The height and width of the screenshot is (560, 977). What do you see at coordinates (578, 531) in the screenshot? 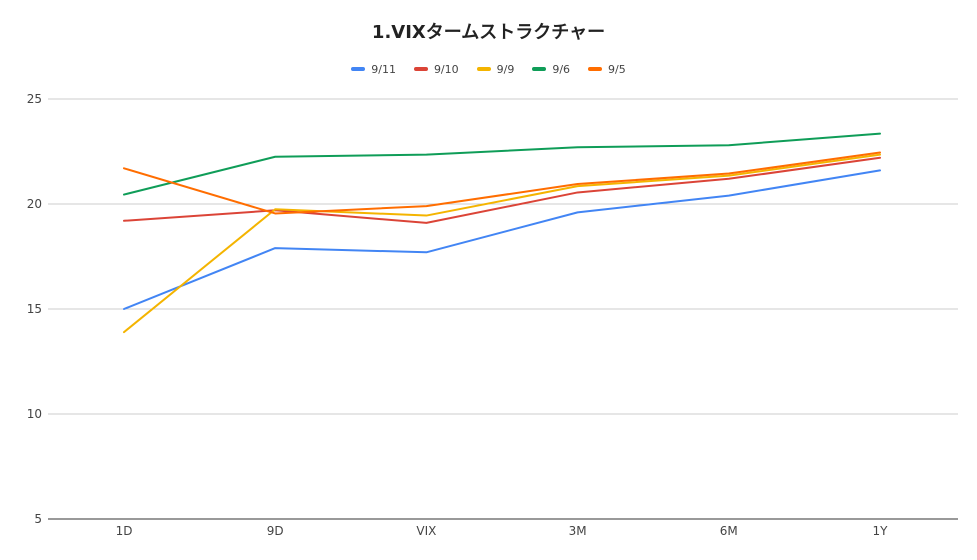
I see `x-tick-label: 3M` at bounding box center [578, 531].